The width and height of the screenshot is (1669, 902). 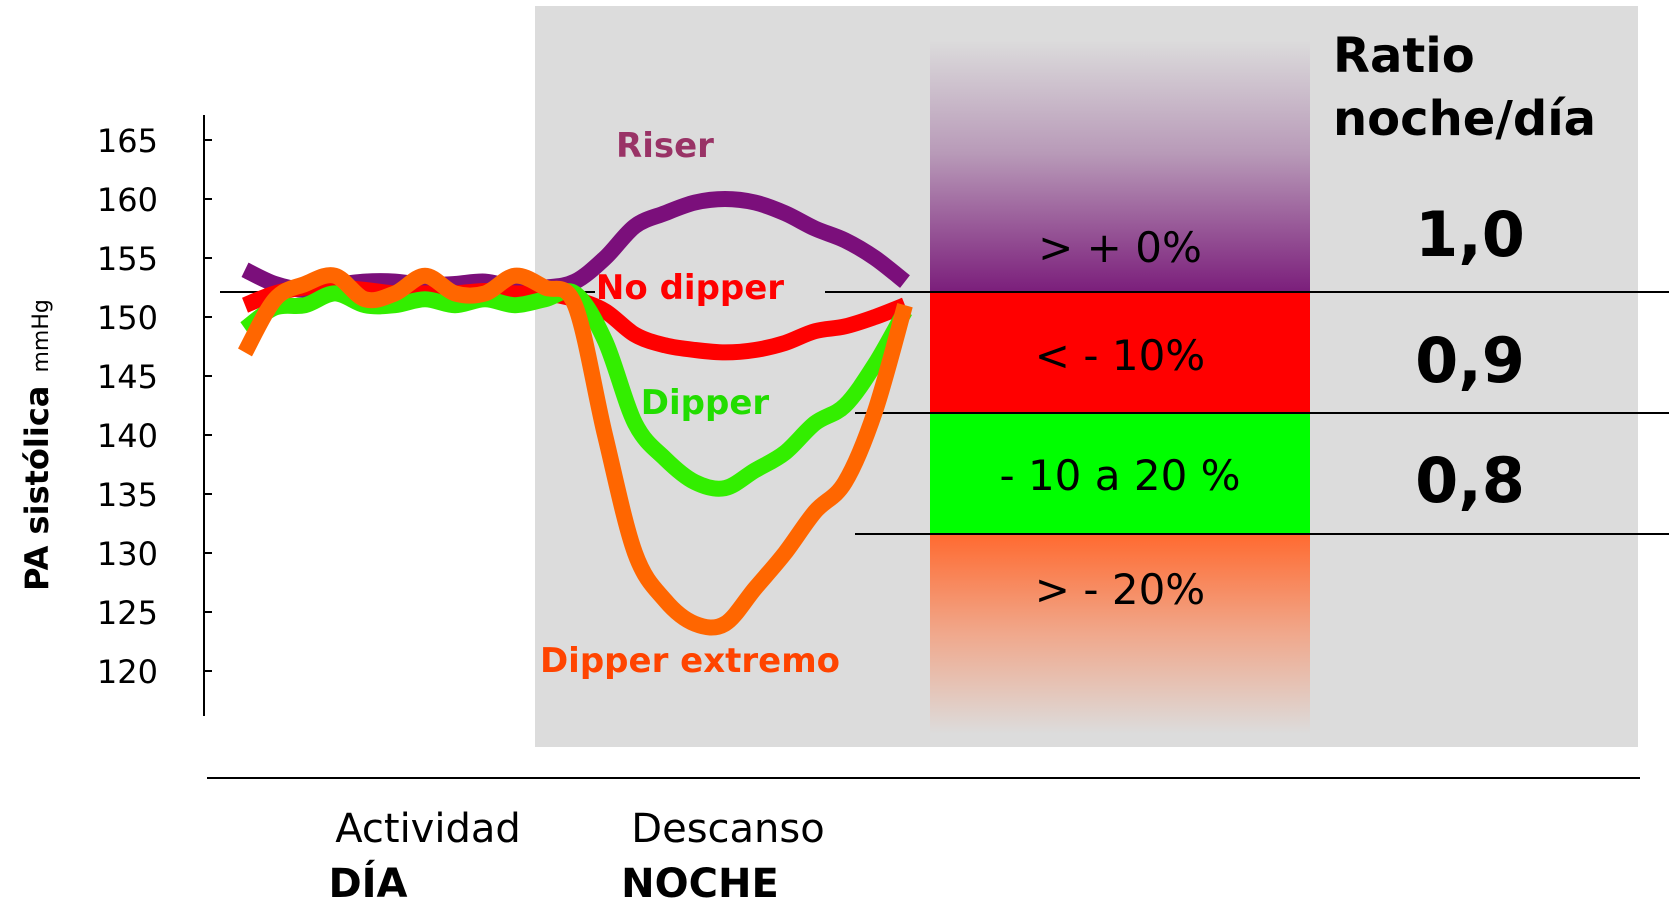 What do you see at coordinates (1470, 360) in the screenshot?
I see `ratio-value-no-dipper: 0,9` at bounding box center [1470, 360].